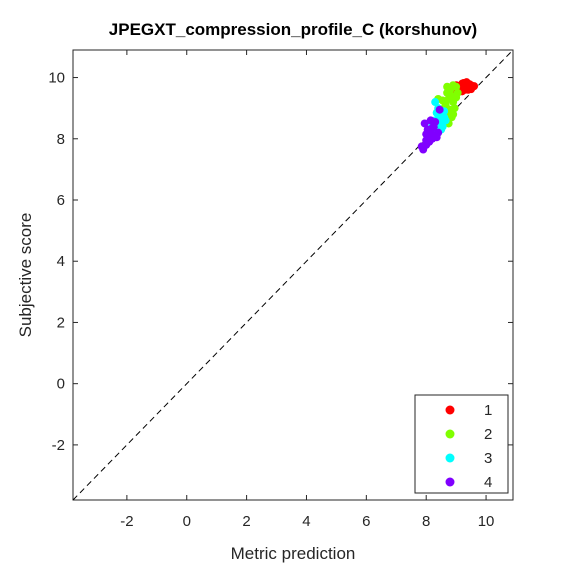  What do you see at coordinates (58, 445) in the screenshot?
I see `y-tick-label: -2` at bounding box center [58, 445].